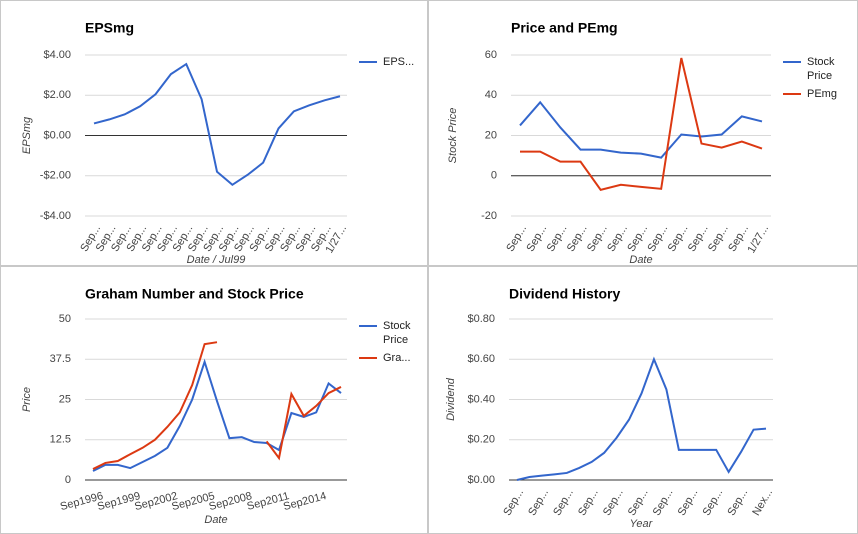 The width and height of the screenshot is (858, 534). Describe the element at coordinates (305, 501) in the screenshot. I see `x-tick-label: Sep2014` at that location.